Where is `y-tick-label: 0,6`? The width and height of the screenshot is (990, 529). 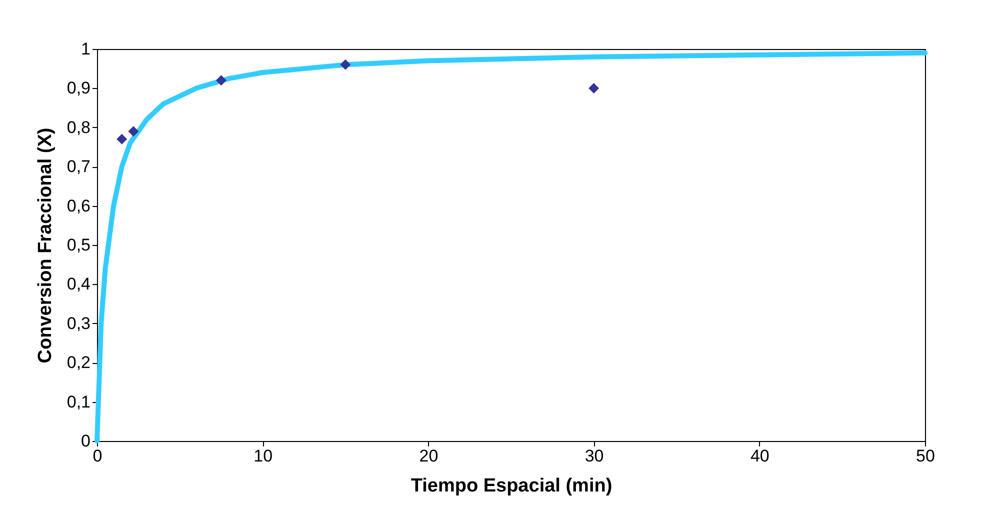
y-tick-label: 0,6 is located at coordinates (78, 206).